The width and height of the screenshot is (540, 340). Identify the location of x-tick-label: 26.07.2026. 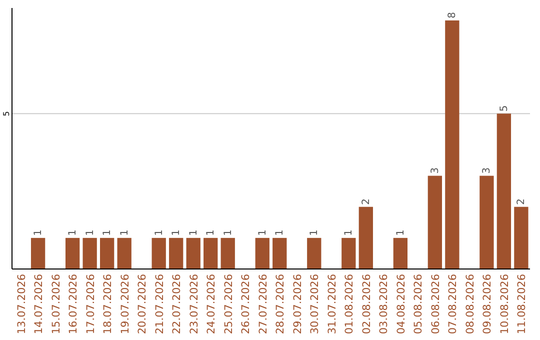
(246, 304).